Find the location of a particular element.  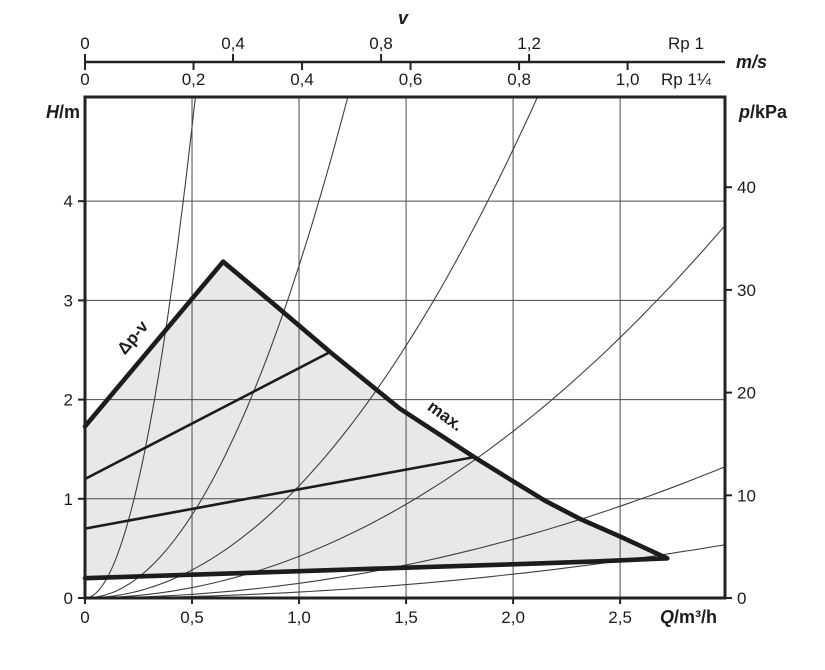

p-axis-tick-label: 10 is located at coordinates (746, 495).